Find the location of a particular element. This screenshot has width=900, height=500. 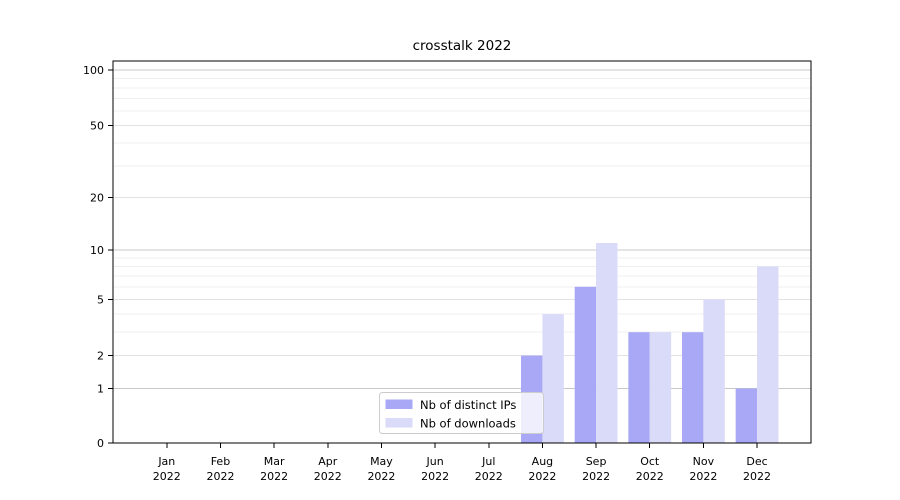

x-tick-label: Jan 2022 is located at coordinates (167, 469).